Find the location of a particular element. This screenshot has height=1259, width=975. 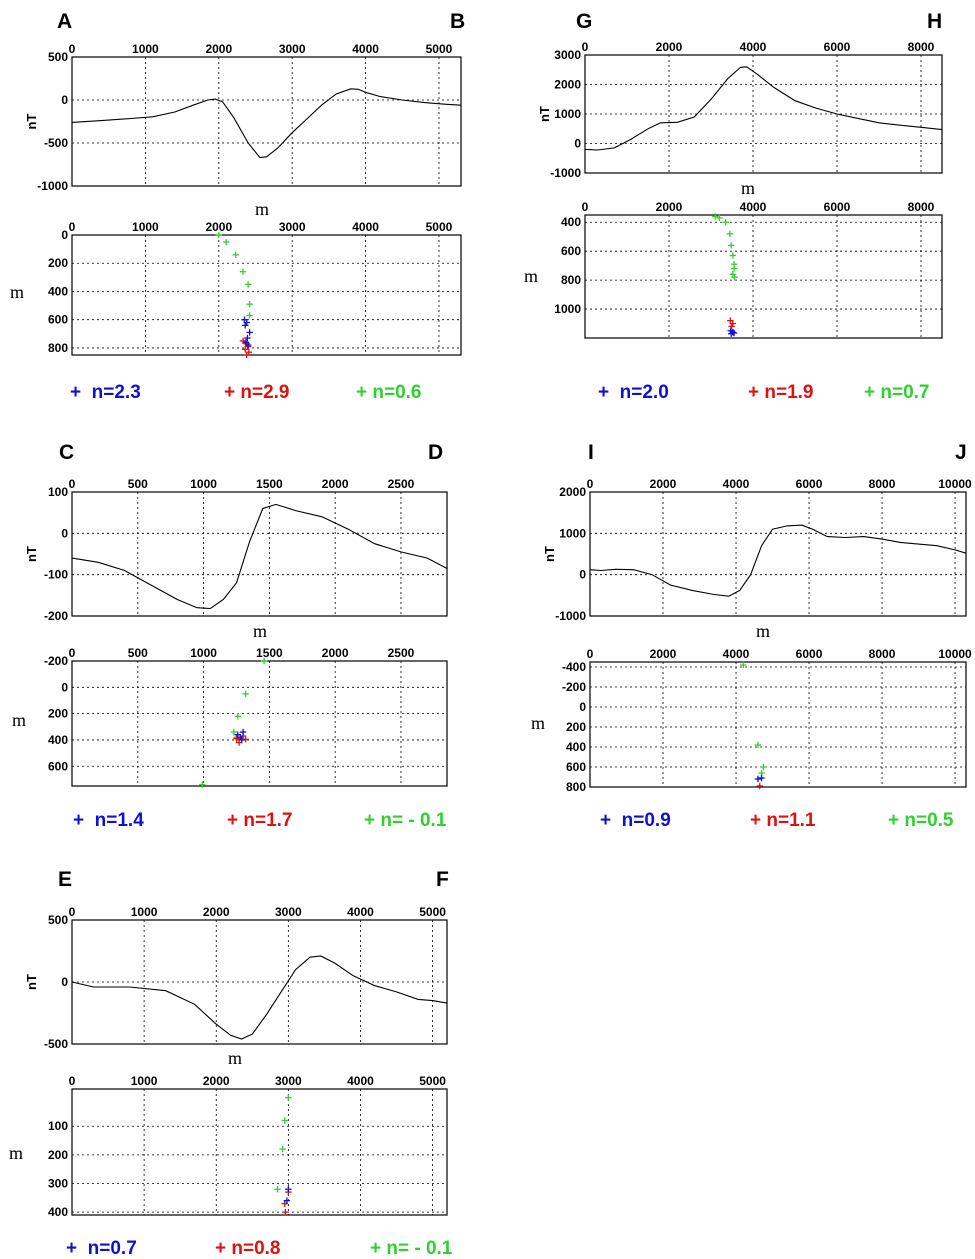

profile-xtick-label: 5000 is located at coordinates (432, 912).